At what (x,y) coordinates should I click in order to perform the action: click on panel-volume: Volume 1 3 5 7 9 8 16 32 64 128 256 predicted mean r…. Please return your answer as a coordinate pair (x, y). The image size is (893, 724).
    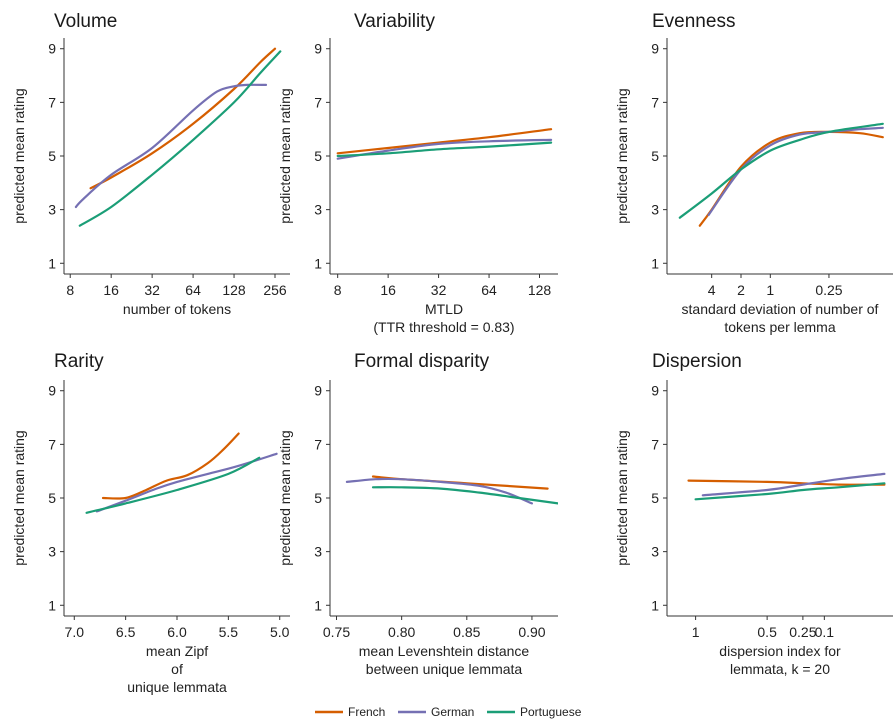
    Looking at the image, I should click on (150, 164).